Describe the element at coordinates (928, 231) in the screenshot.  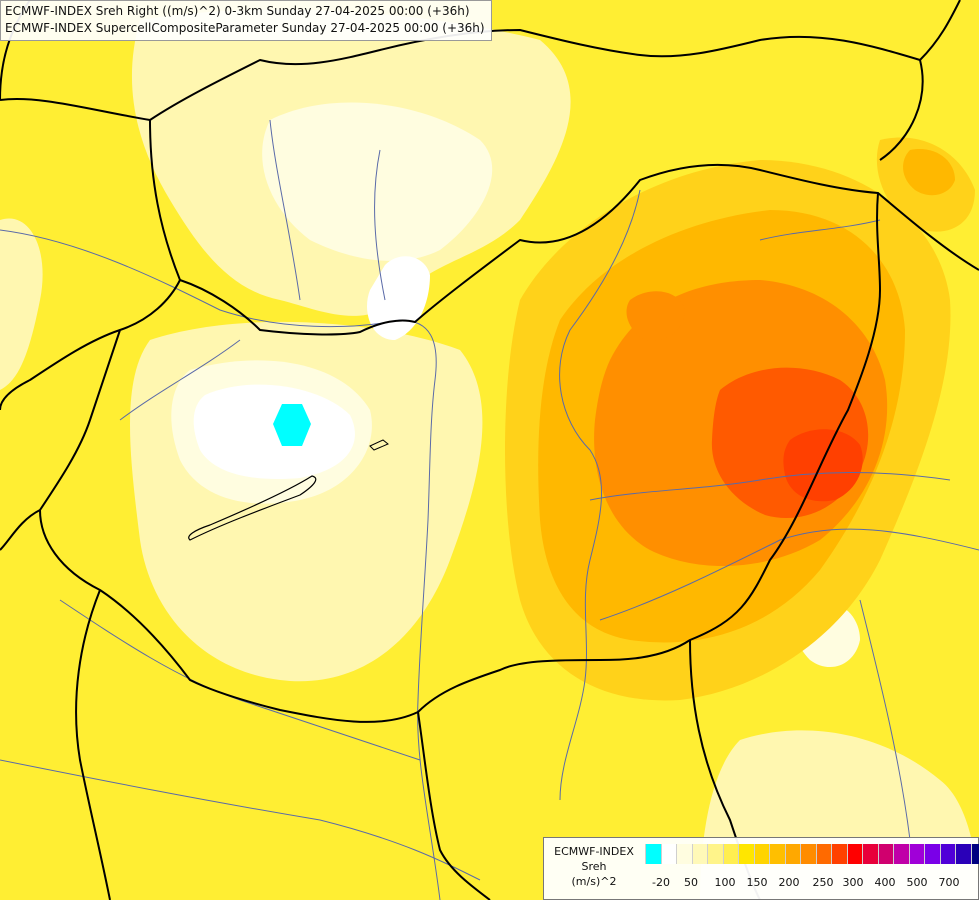
I see `border-ukraine-romania` at that location.